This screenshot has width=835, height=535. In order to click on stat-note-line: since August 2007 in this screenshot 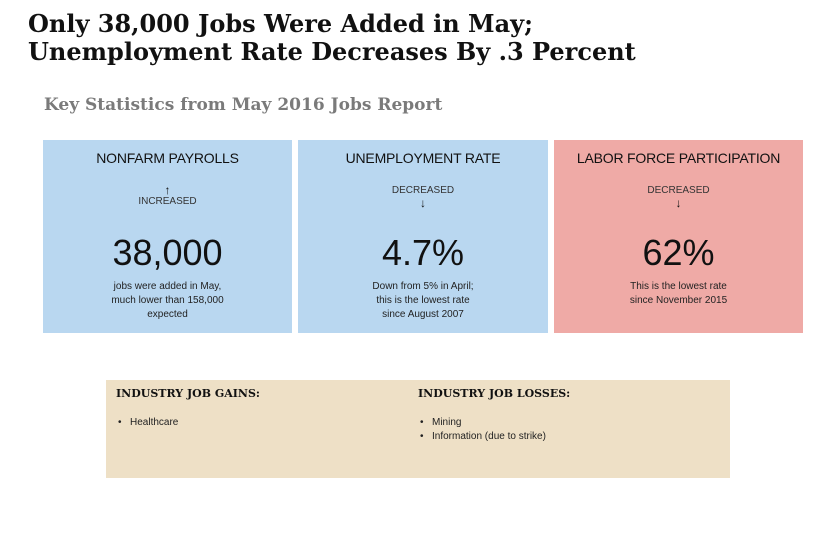, I will do `click(423, 314)`.